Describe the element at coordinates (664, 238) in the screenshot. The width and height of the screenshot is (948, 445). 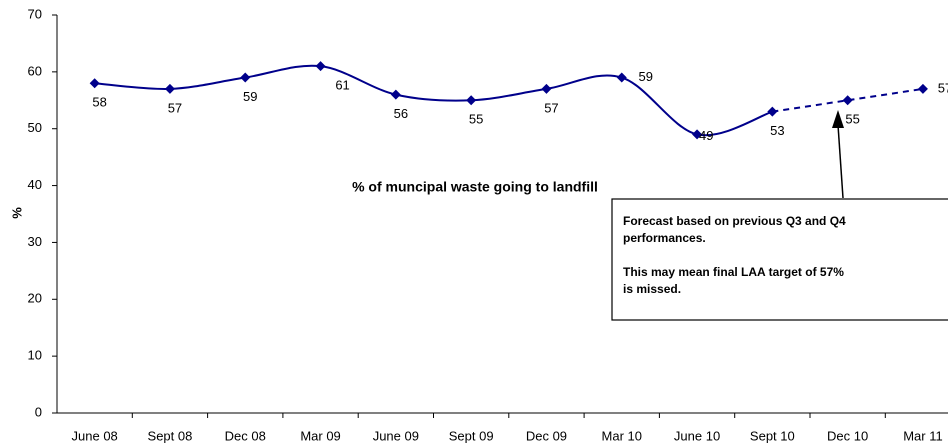
I see `annotation-box-text: performances.` at that location.